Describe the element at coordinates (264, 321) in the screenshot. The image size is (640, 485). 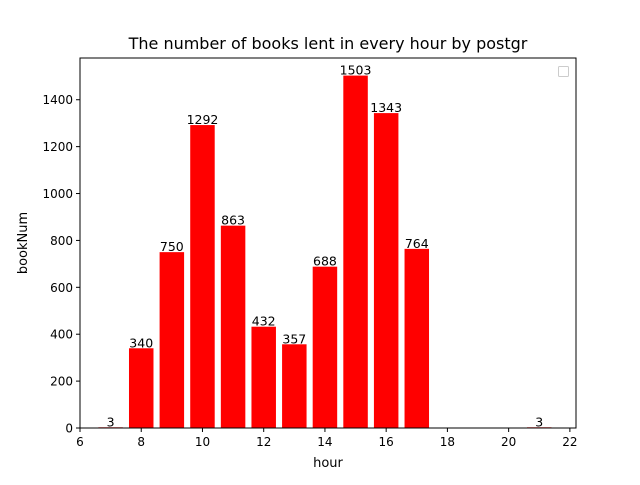
I see `bar-value-label: 432` at that location.